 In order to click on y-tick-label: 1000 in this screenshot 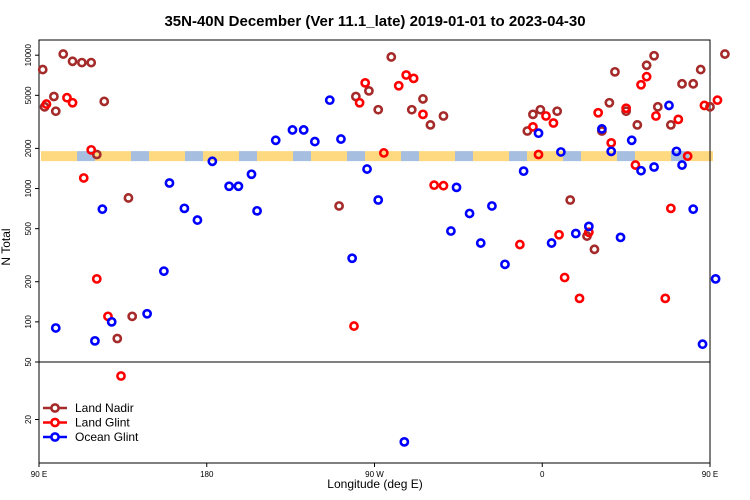, I will do `click(28, 188)`.